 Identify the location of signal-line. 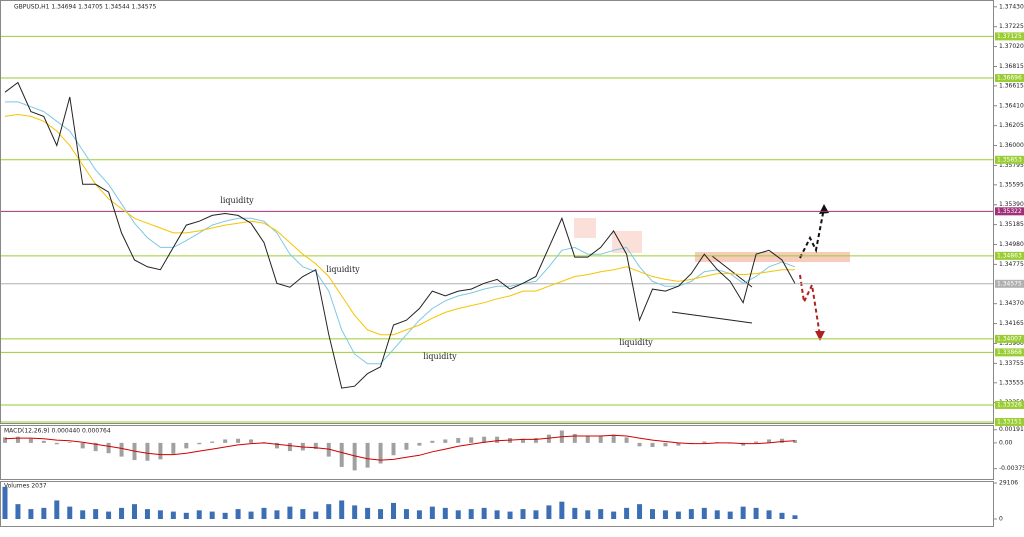
(399, 447).